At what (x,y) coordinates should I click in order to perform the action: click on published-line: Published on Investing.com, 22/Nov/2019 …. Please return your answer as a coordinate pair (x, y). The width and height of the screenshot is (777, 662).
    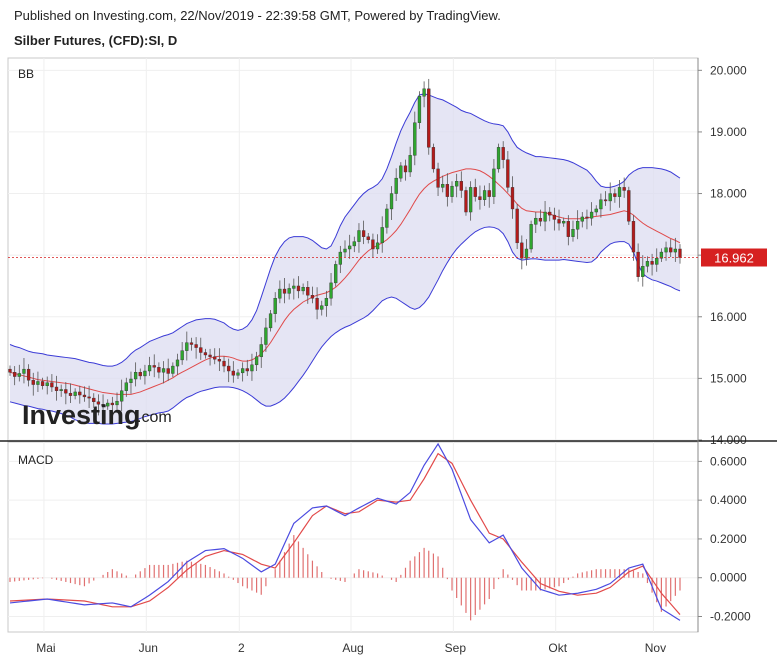
    Looking at the image, I should click on (257, 15).